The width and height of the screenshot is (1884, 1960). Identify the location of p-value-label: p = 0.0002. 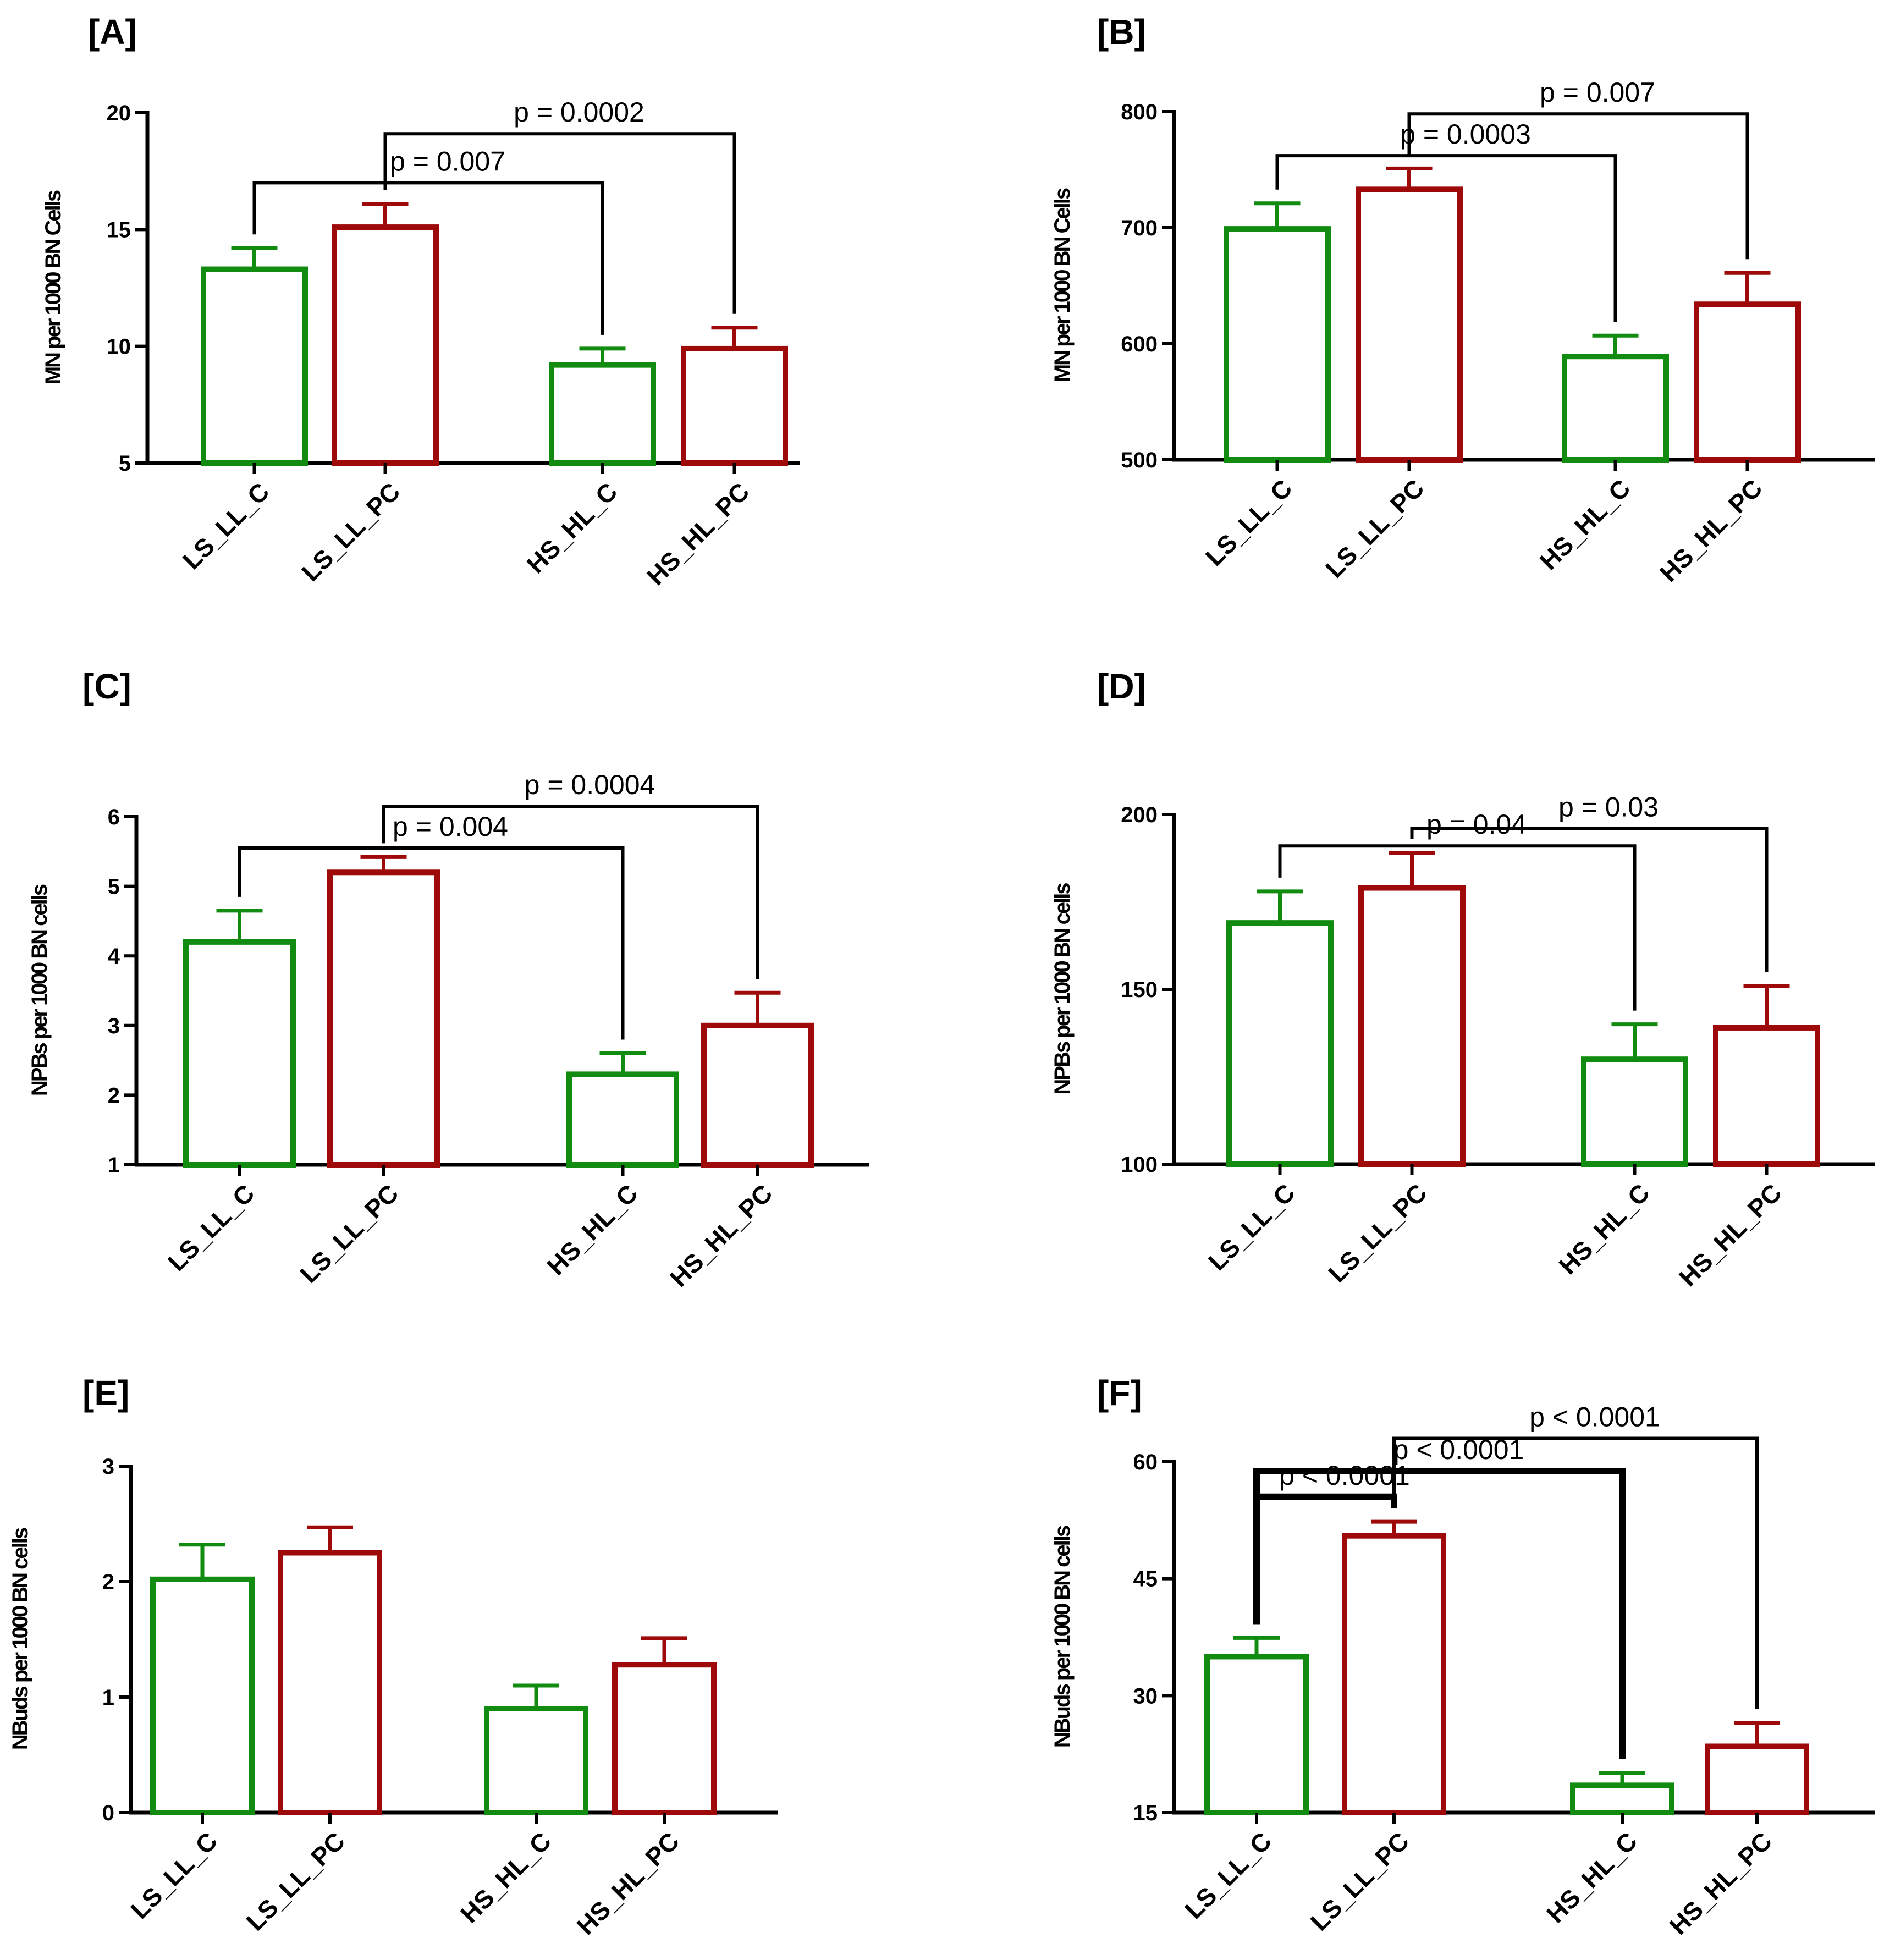
(579, 113).